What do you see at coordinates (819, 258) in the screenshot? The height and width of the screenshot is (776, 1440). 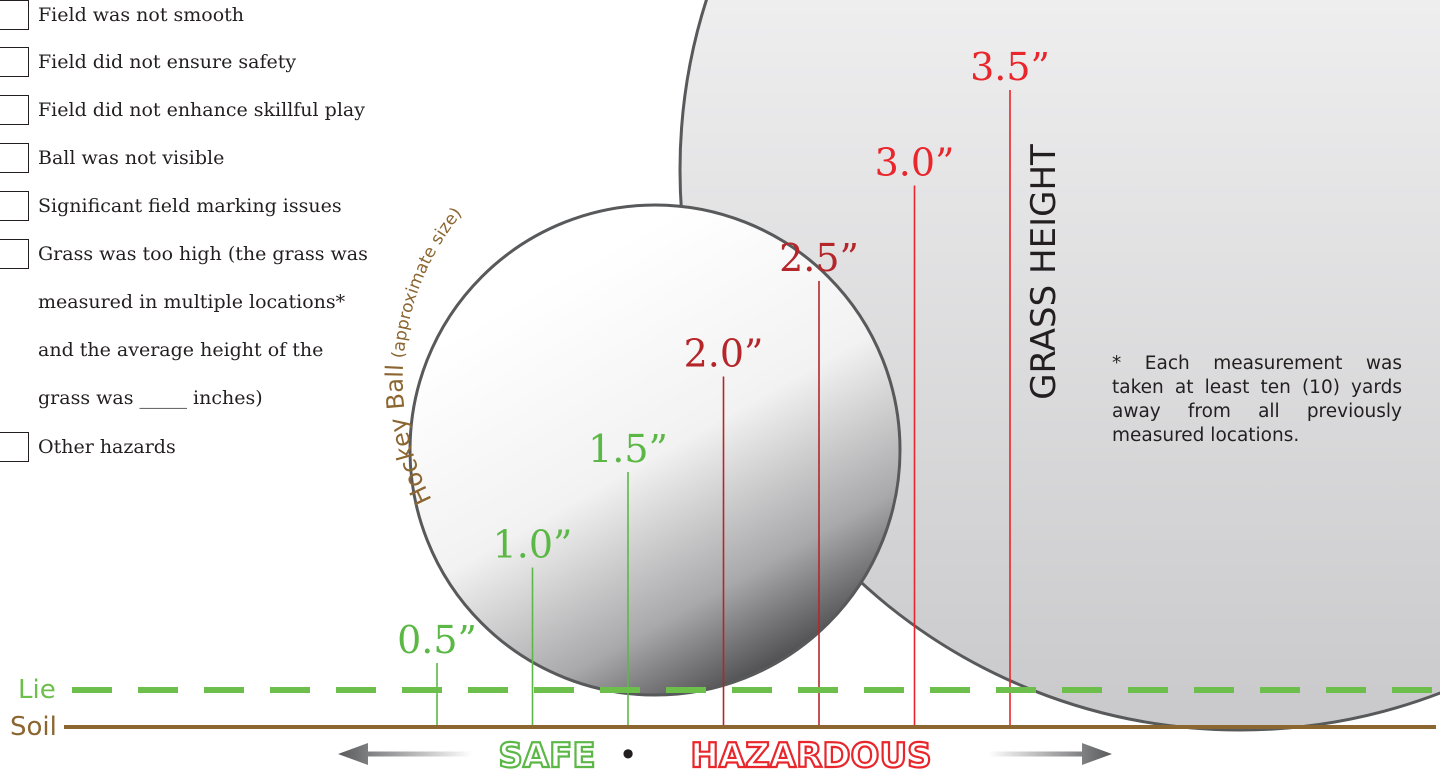 I see `height-mark-label: 2.5”` at bounding box center [819, 258].